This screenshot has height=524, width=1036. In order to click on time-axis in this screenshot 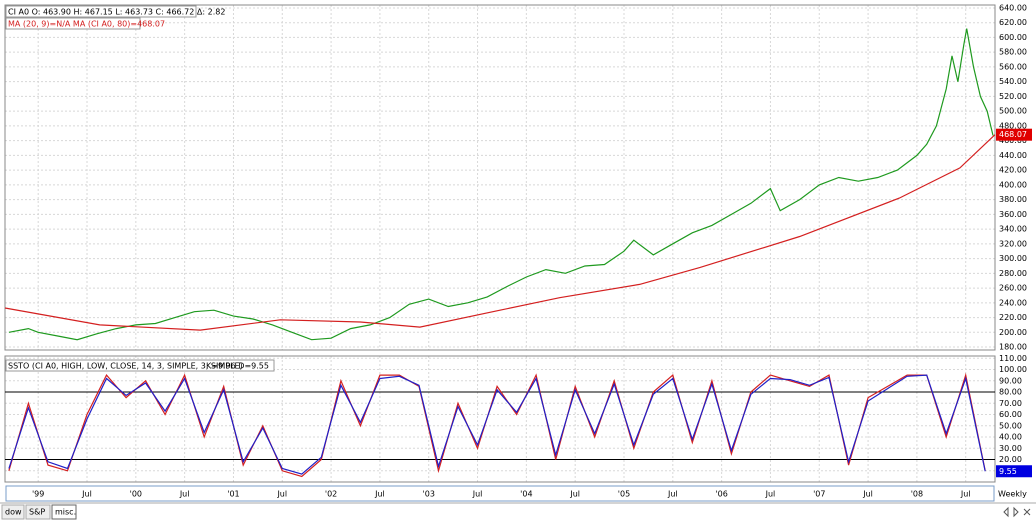, I will do `click(500, 493)`.